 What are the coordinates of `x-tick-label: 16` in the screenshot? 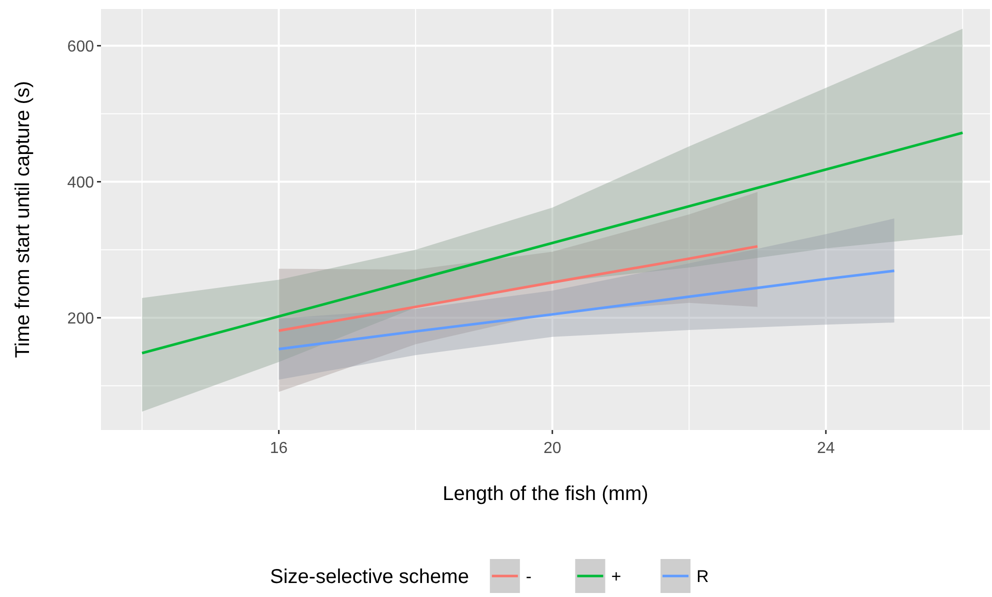 It's located at (279, 448).